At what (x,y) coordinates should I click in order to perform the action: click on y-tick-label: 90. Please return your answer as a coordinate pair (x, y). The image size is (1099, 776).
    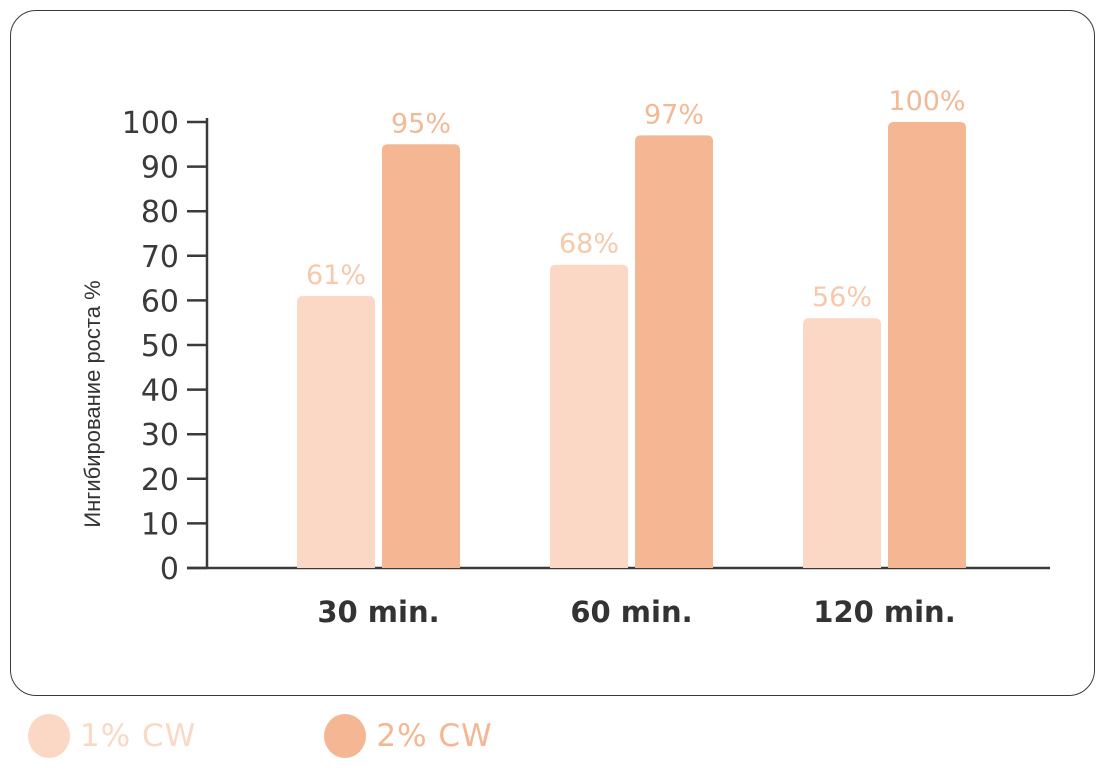
    Looking at the image, I should click on (160, 168).